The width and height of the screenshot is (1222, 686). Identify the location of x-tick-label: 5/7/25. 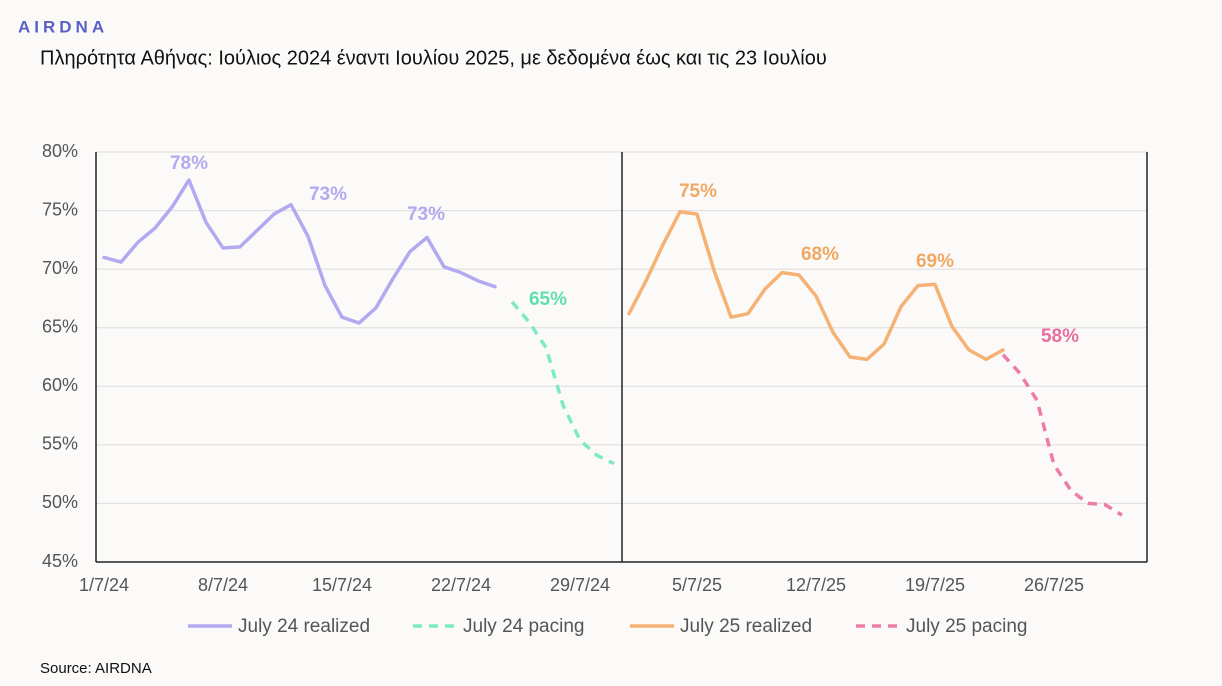
(697, 585).